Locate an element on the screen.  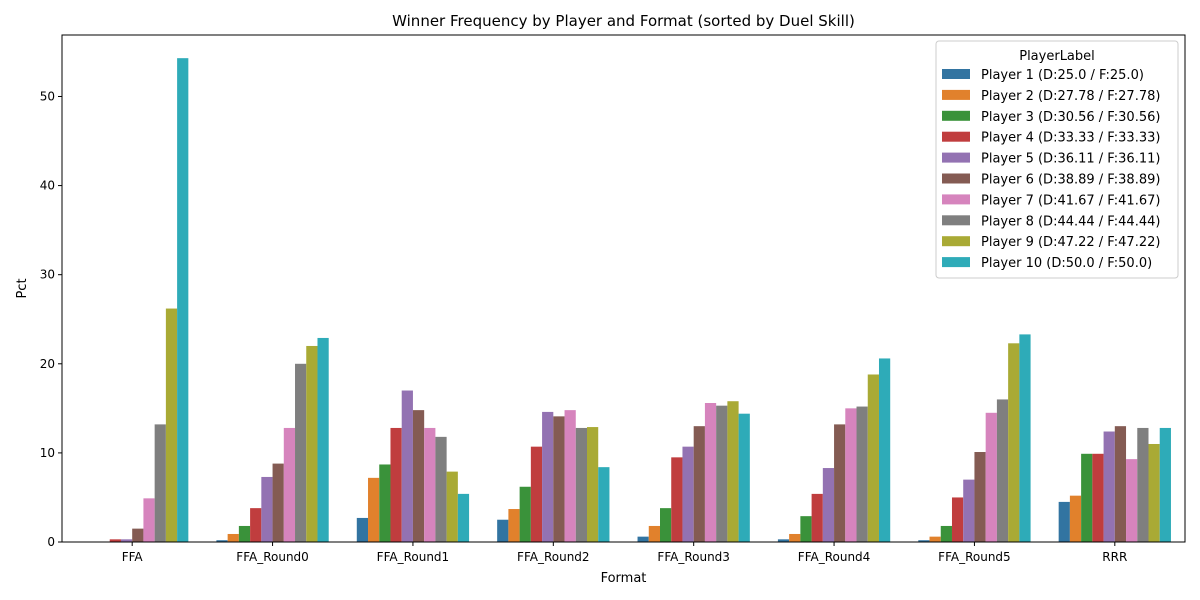
legend-label: Player 1 (D:25.0 / F:25.0) is located at coordinates (1062, 75).